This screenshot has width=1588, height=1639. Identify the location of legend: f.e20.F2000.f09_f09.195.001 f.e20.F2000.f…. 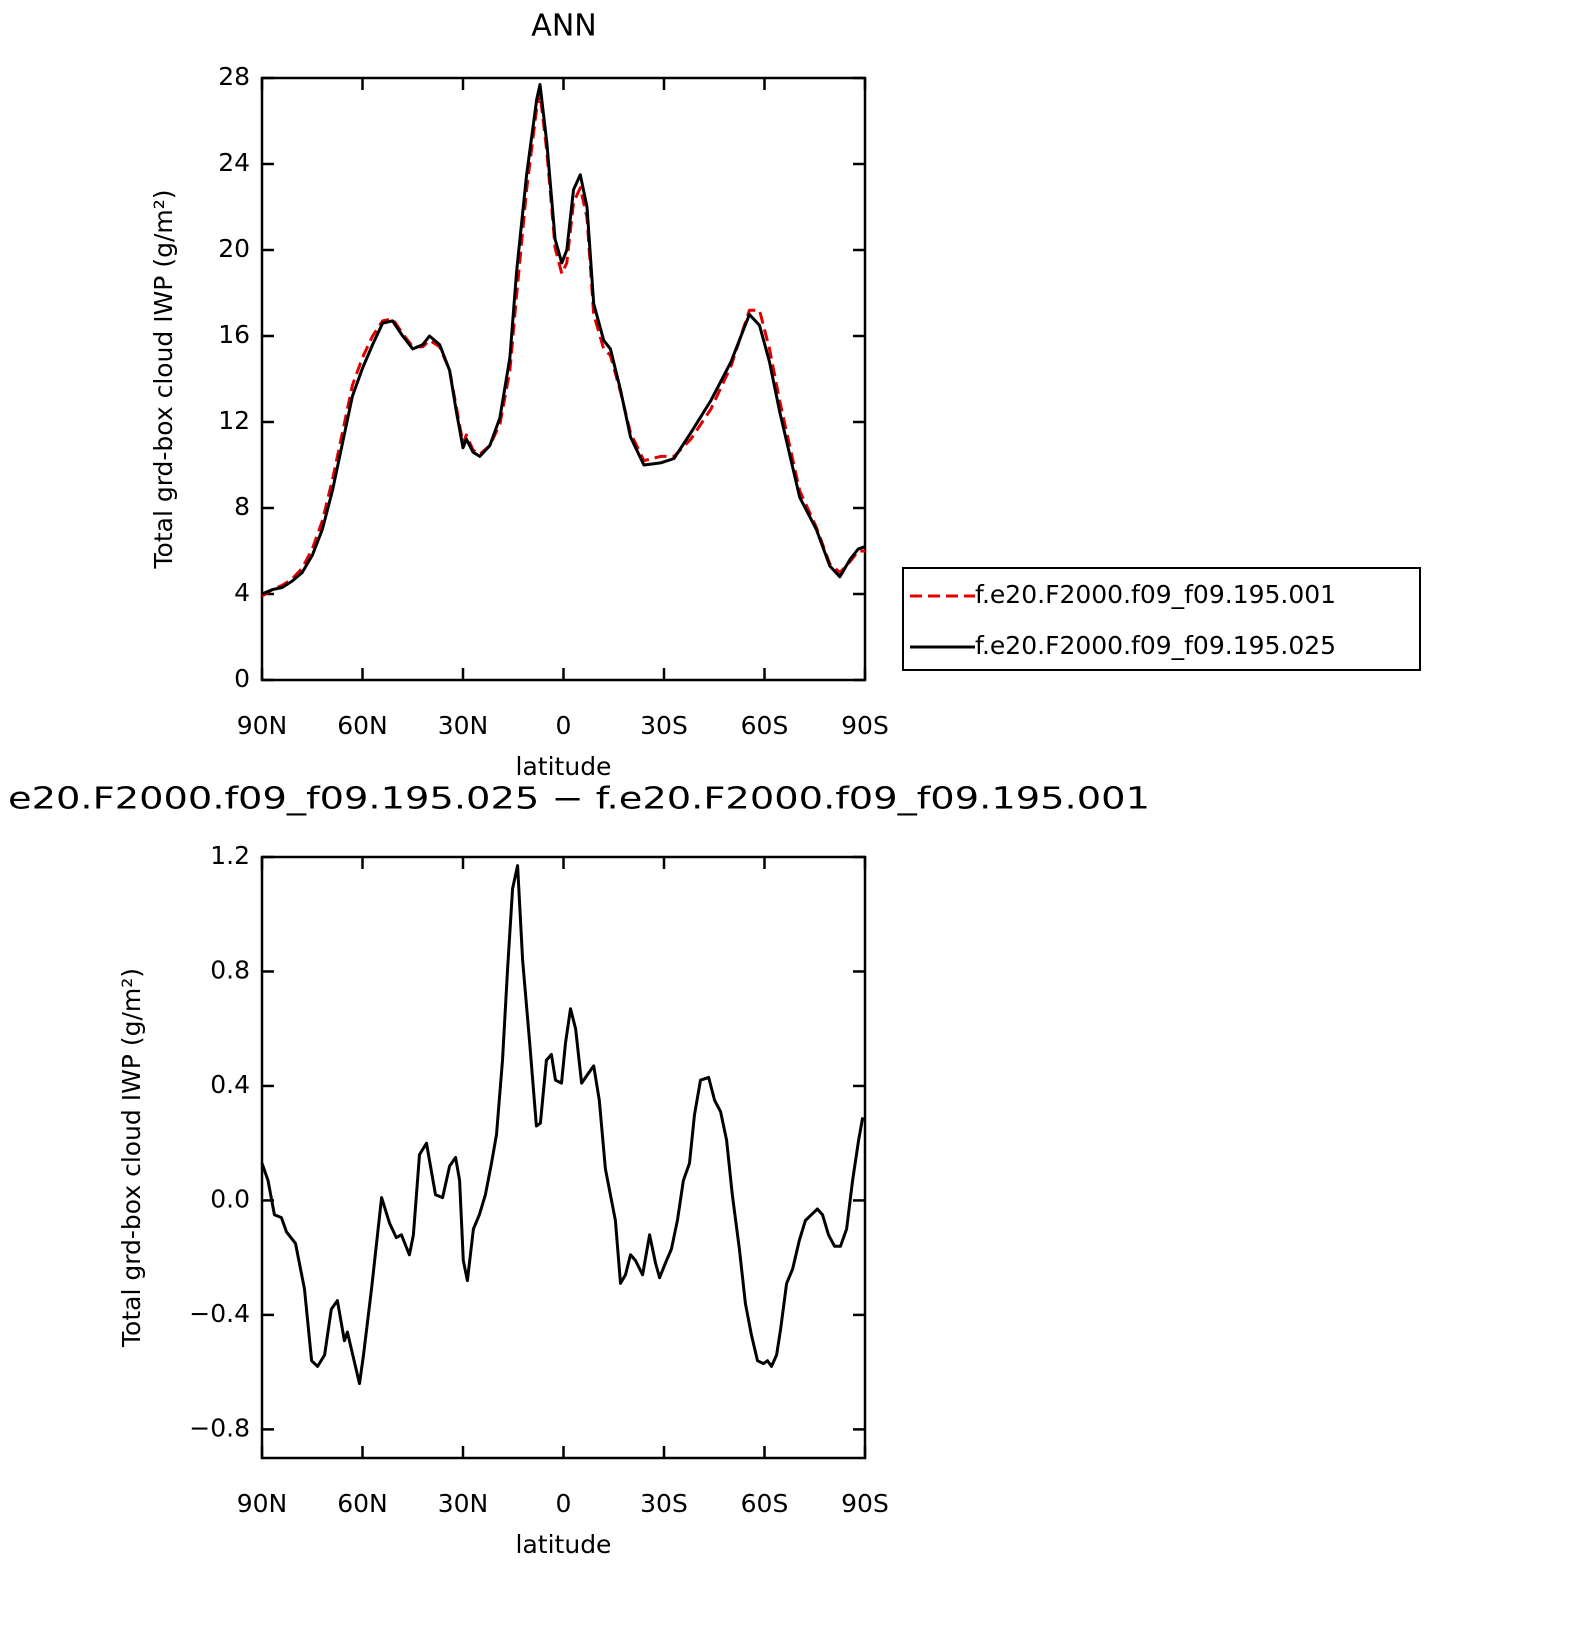
(1161, 619).